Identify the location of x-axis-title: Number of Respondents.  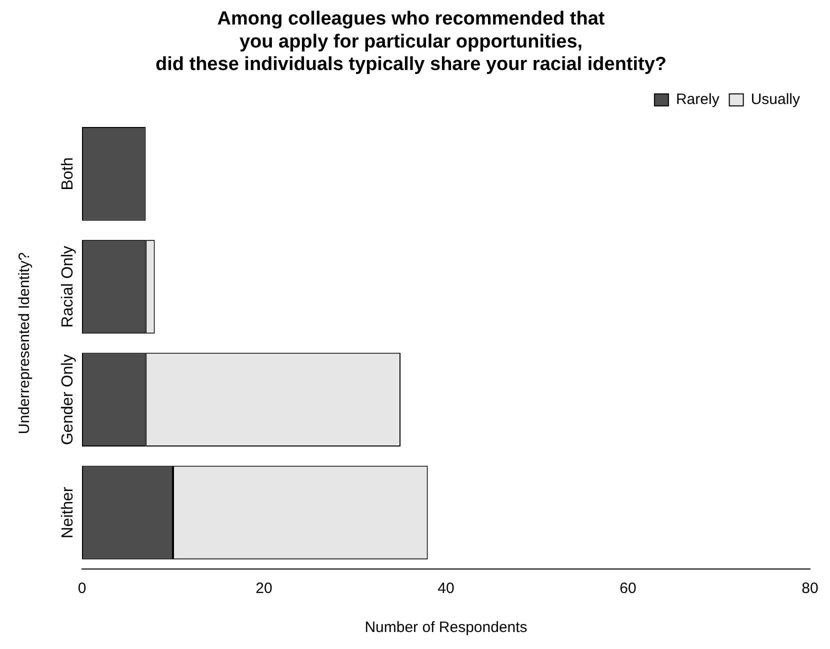
(446, 627).